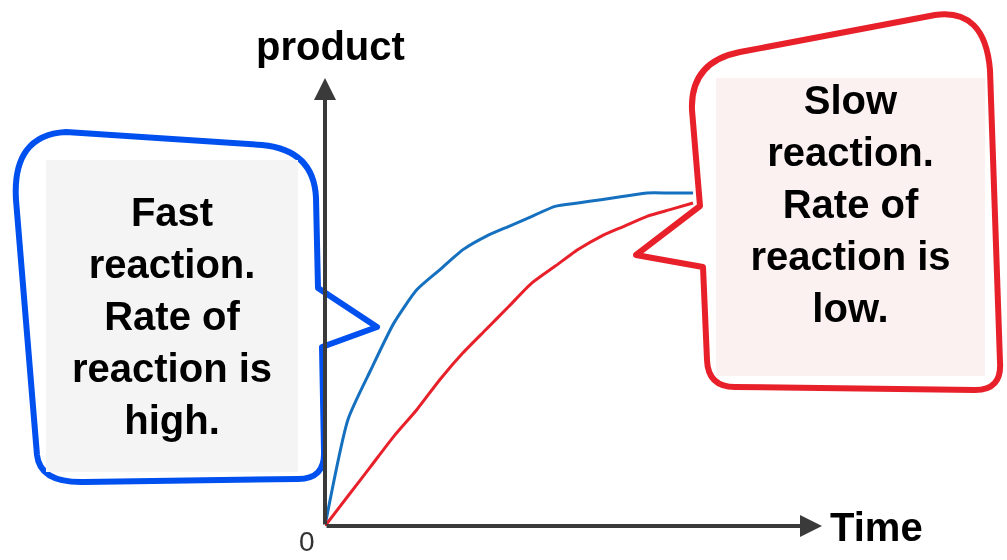 Image resolution: width=1007 pixels, height=560 pixels. Describe the element at coordinates (172, 316) in the screenshot. I see `text: Fast reaction. Rate of reaction is high.` at that location.